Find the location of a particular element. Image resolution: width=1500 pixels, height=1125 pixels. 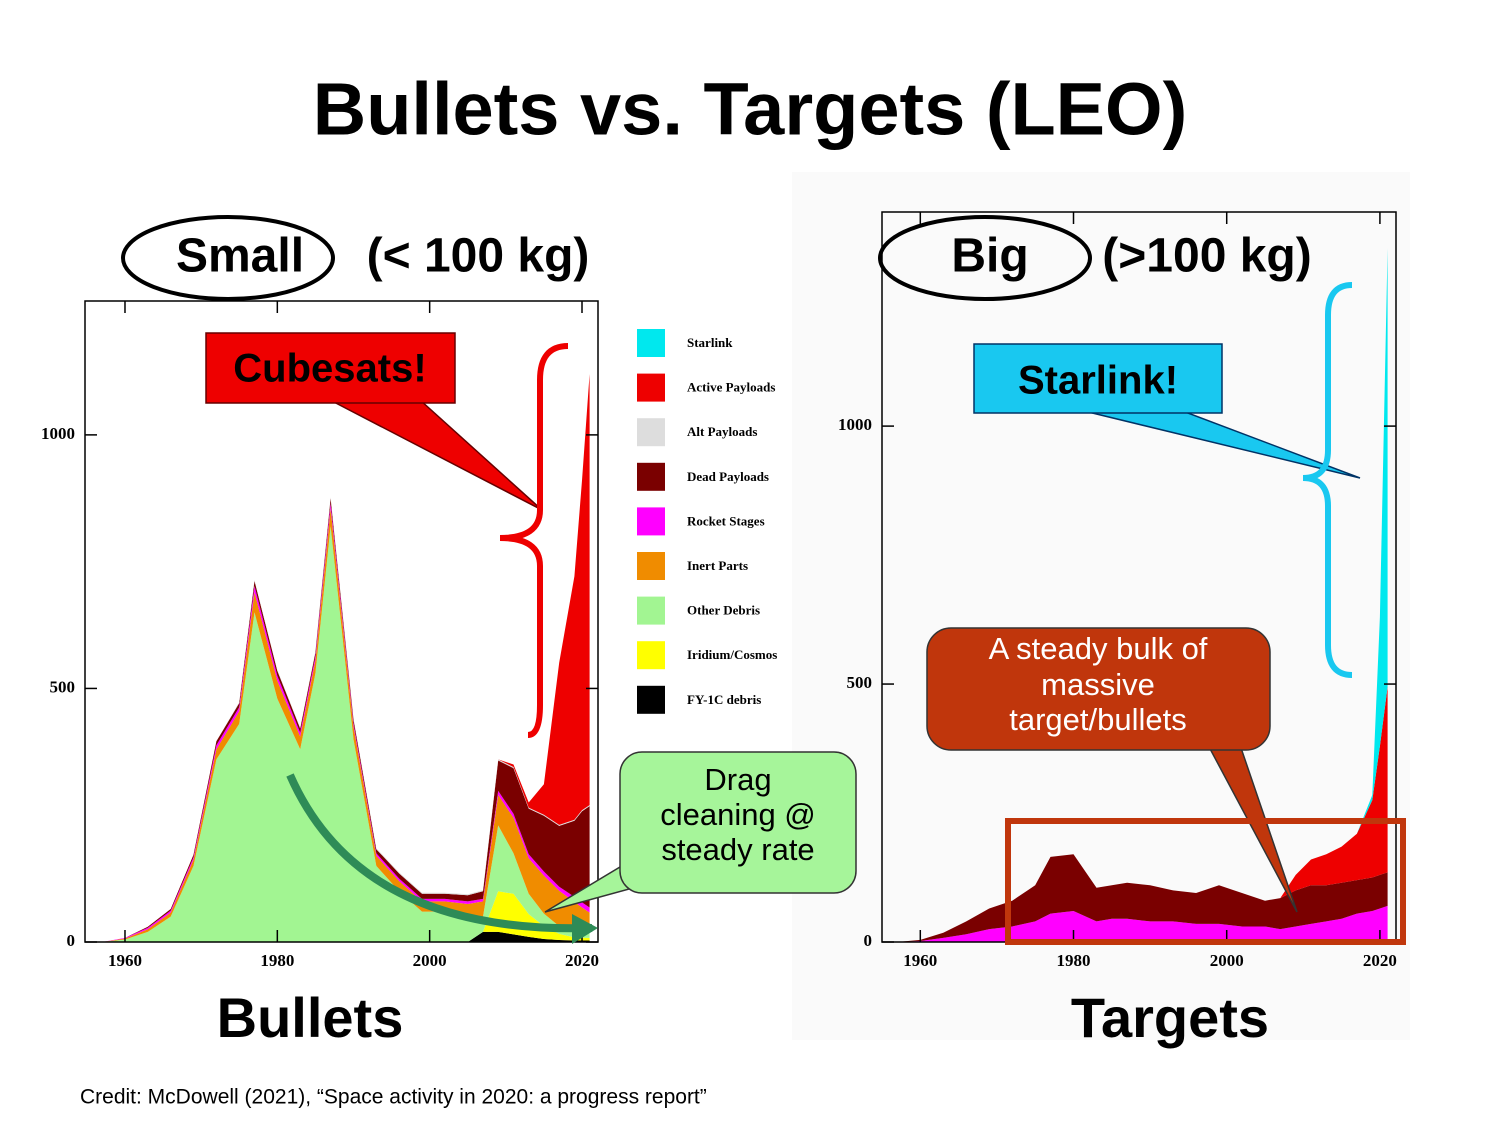

callout-text: steady rate is located at coordinates (737, 849).